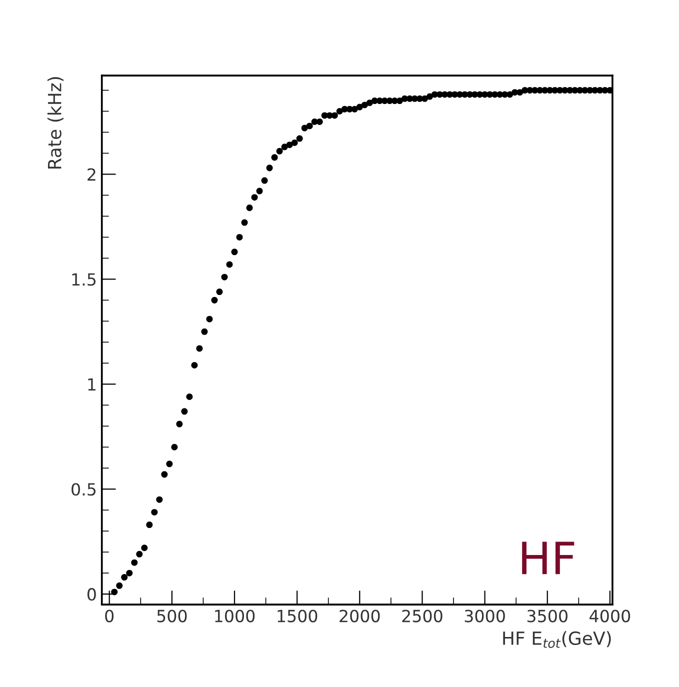 This screenshot has height=687, width=679. I want to click on x-tick-label: 3500, so click(547, 616).